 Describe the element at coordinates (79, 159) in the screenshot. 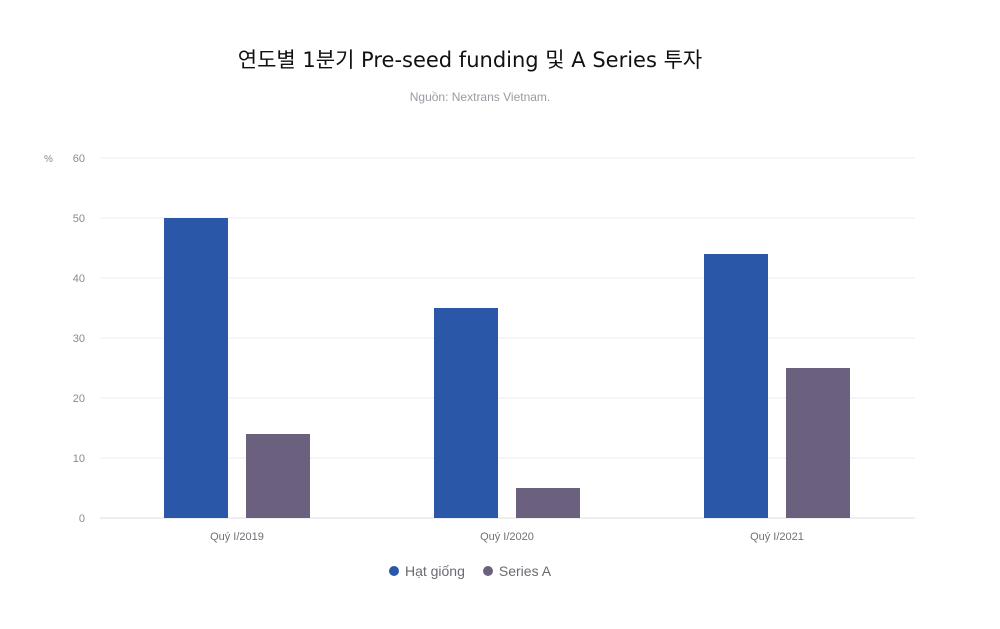

I see `y-tick-label: 60` at that location.